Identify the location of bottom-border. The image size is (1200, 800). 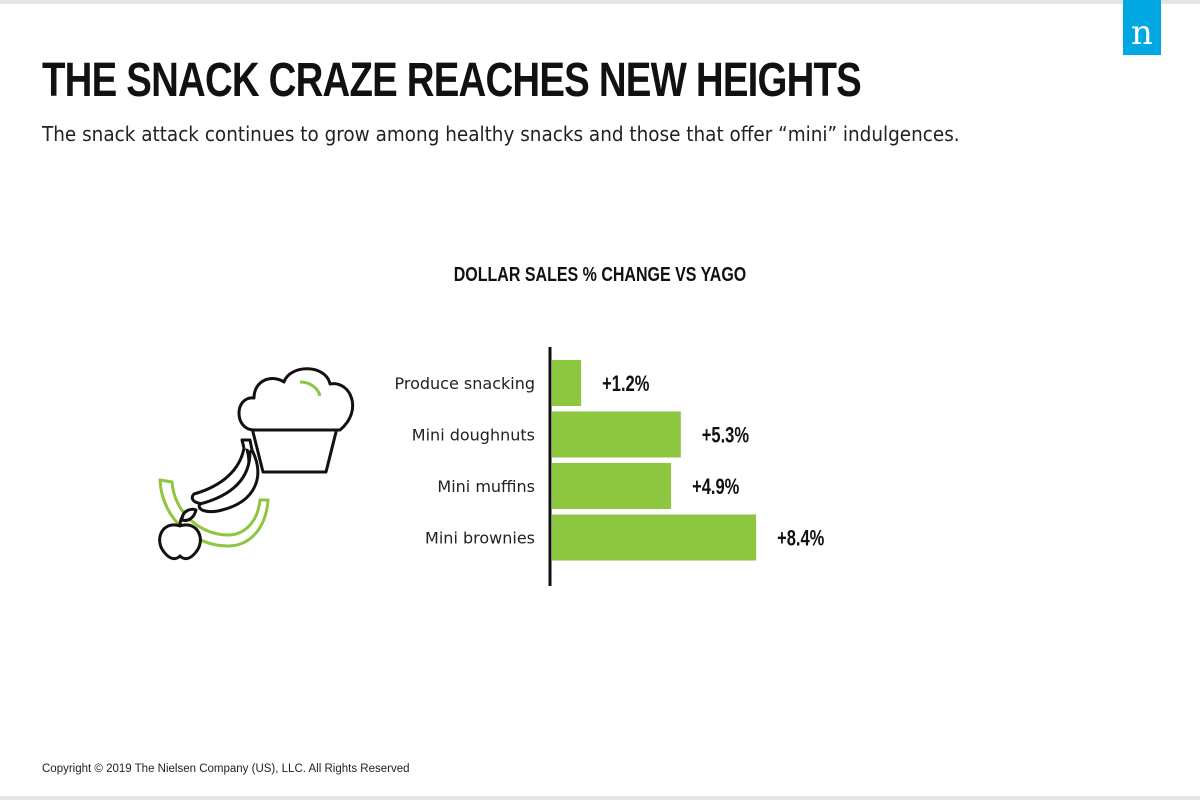
(600, 798).